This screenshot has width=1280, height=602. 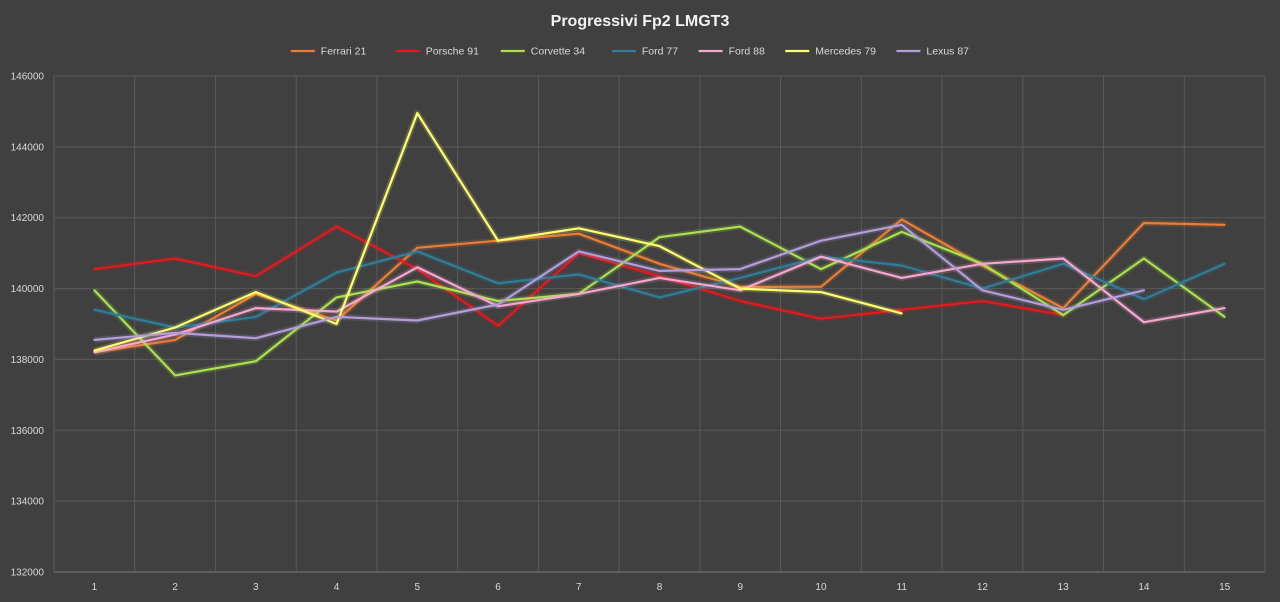 I want to click on x-tick-label: 6, so click(x=498, y=587).